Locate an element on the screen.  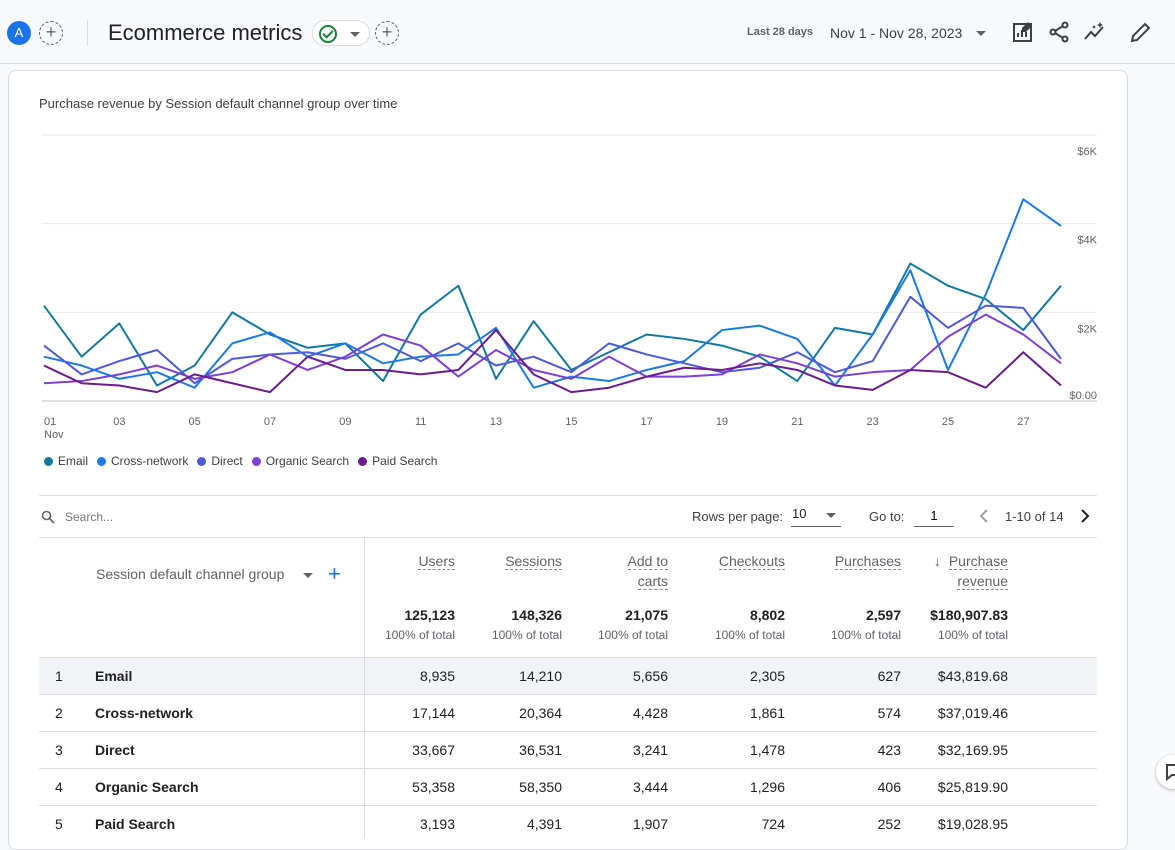
date-range-picker: Nov 1 - Nov 28, 2023 is located at coordinates (896, 33).